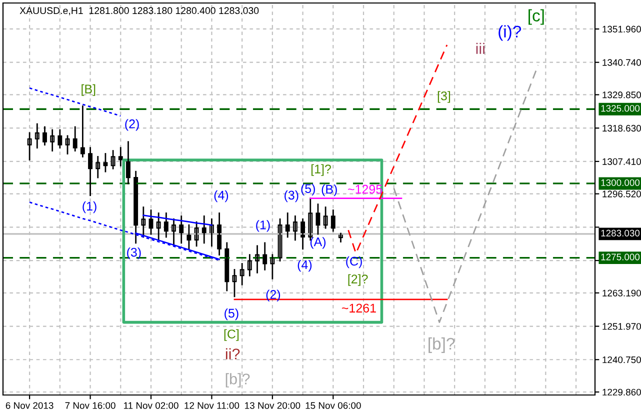  I want to click on annotation: (i)?, so click(510, 33).